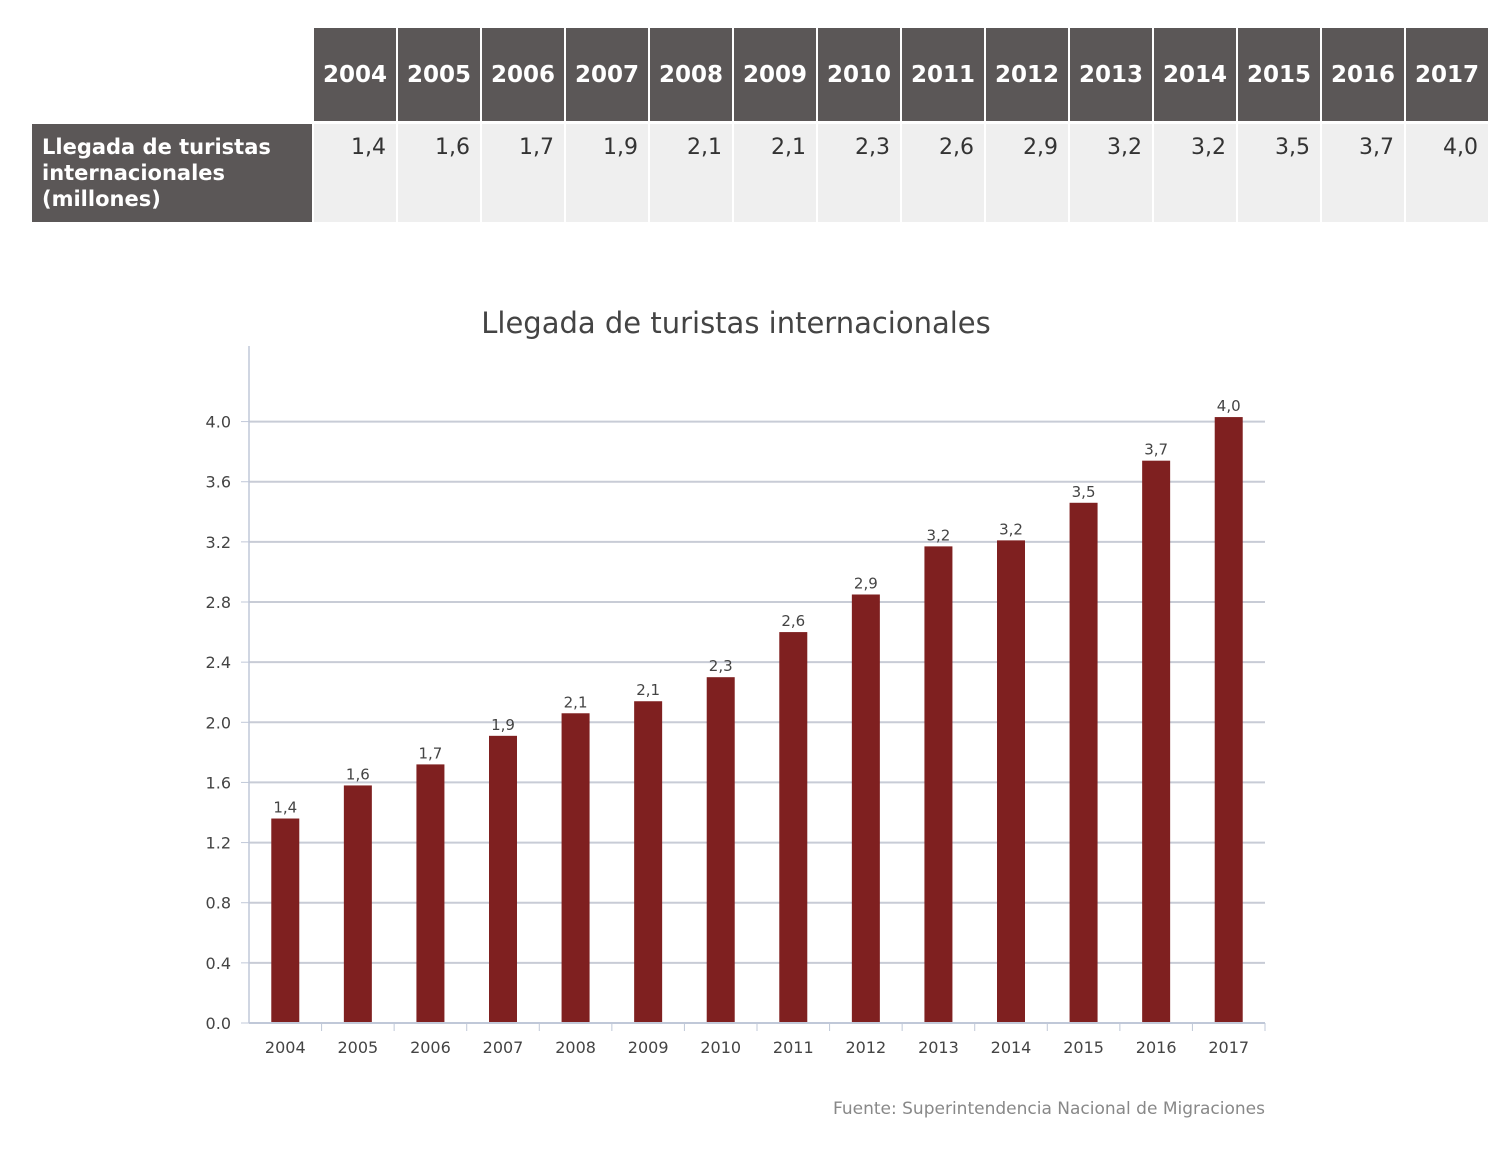  What do you see at coordinates (285, 1047) in the screenshot?
I see `x-tick-label: 2004` at bounding box center [285, 1047].